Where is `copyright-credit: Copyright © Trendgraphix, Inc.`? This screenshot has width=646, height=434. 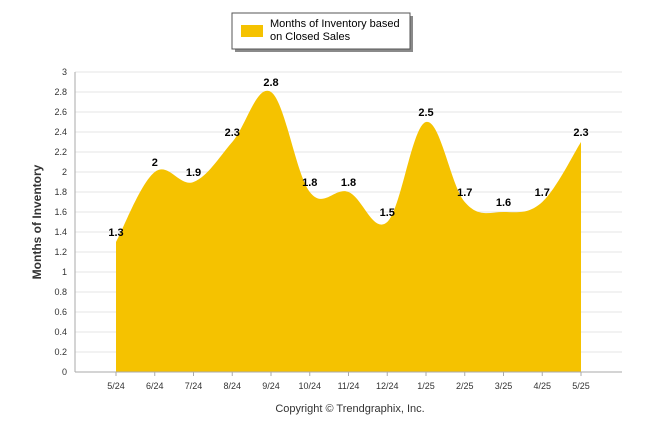
copyright-credit: Copyright © Trendgraphix, Inc. is located at coordinates (349, 409).